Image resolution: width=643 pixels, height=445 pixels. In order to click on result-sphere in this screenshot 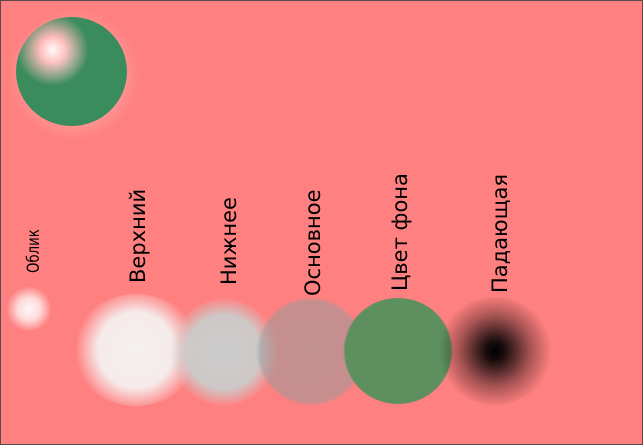, I will do `click(71, 71)`.